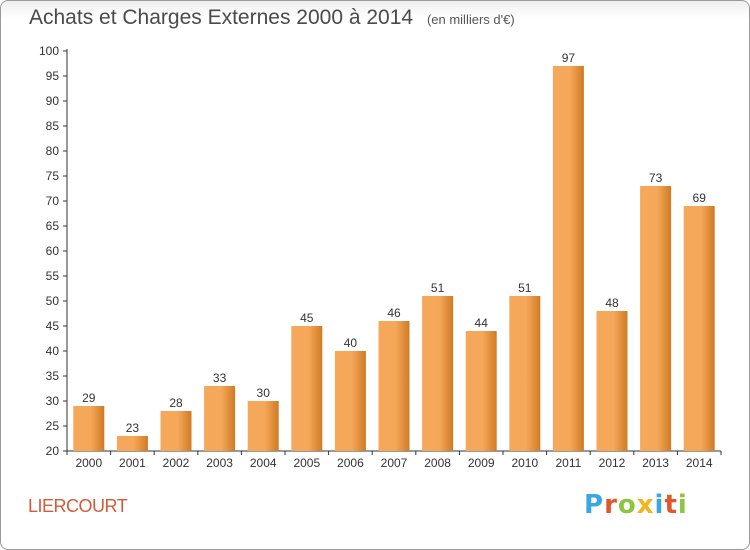 The width and height of the screenshot is (750, 550). I want to click on y-tick-label: 50, so click(53, 301).